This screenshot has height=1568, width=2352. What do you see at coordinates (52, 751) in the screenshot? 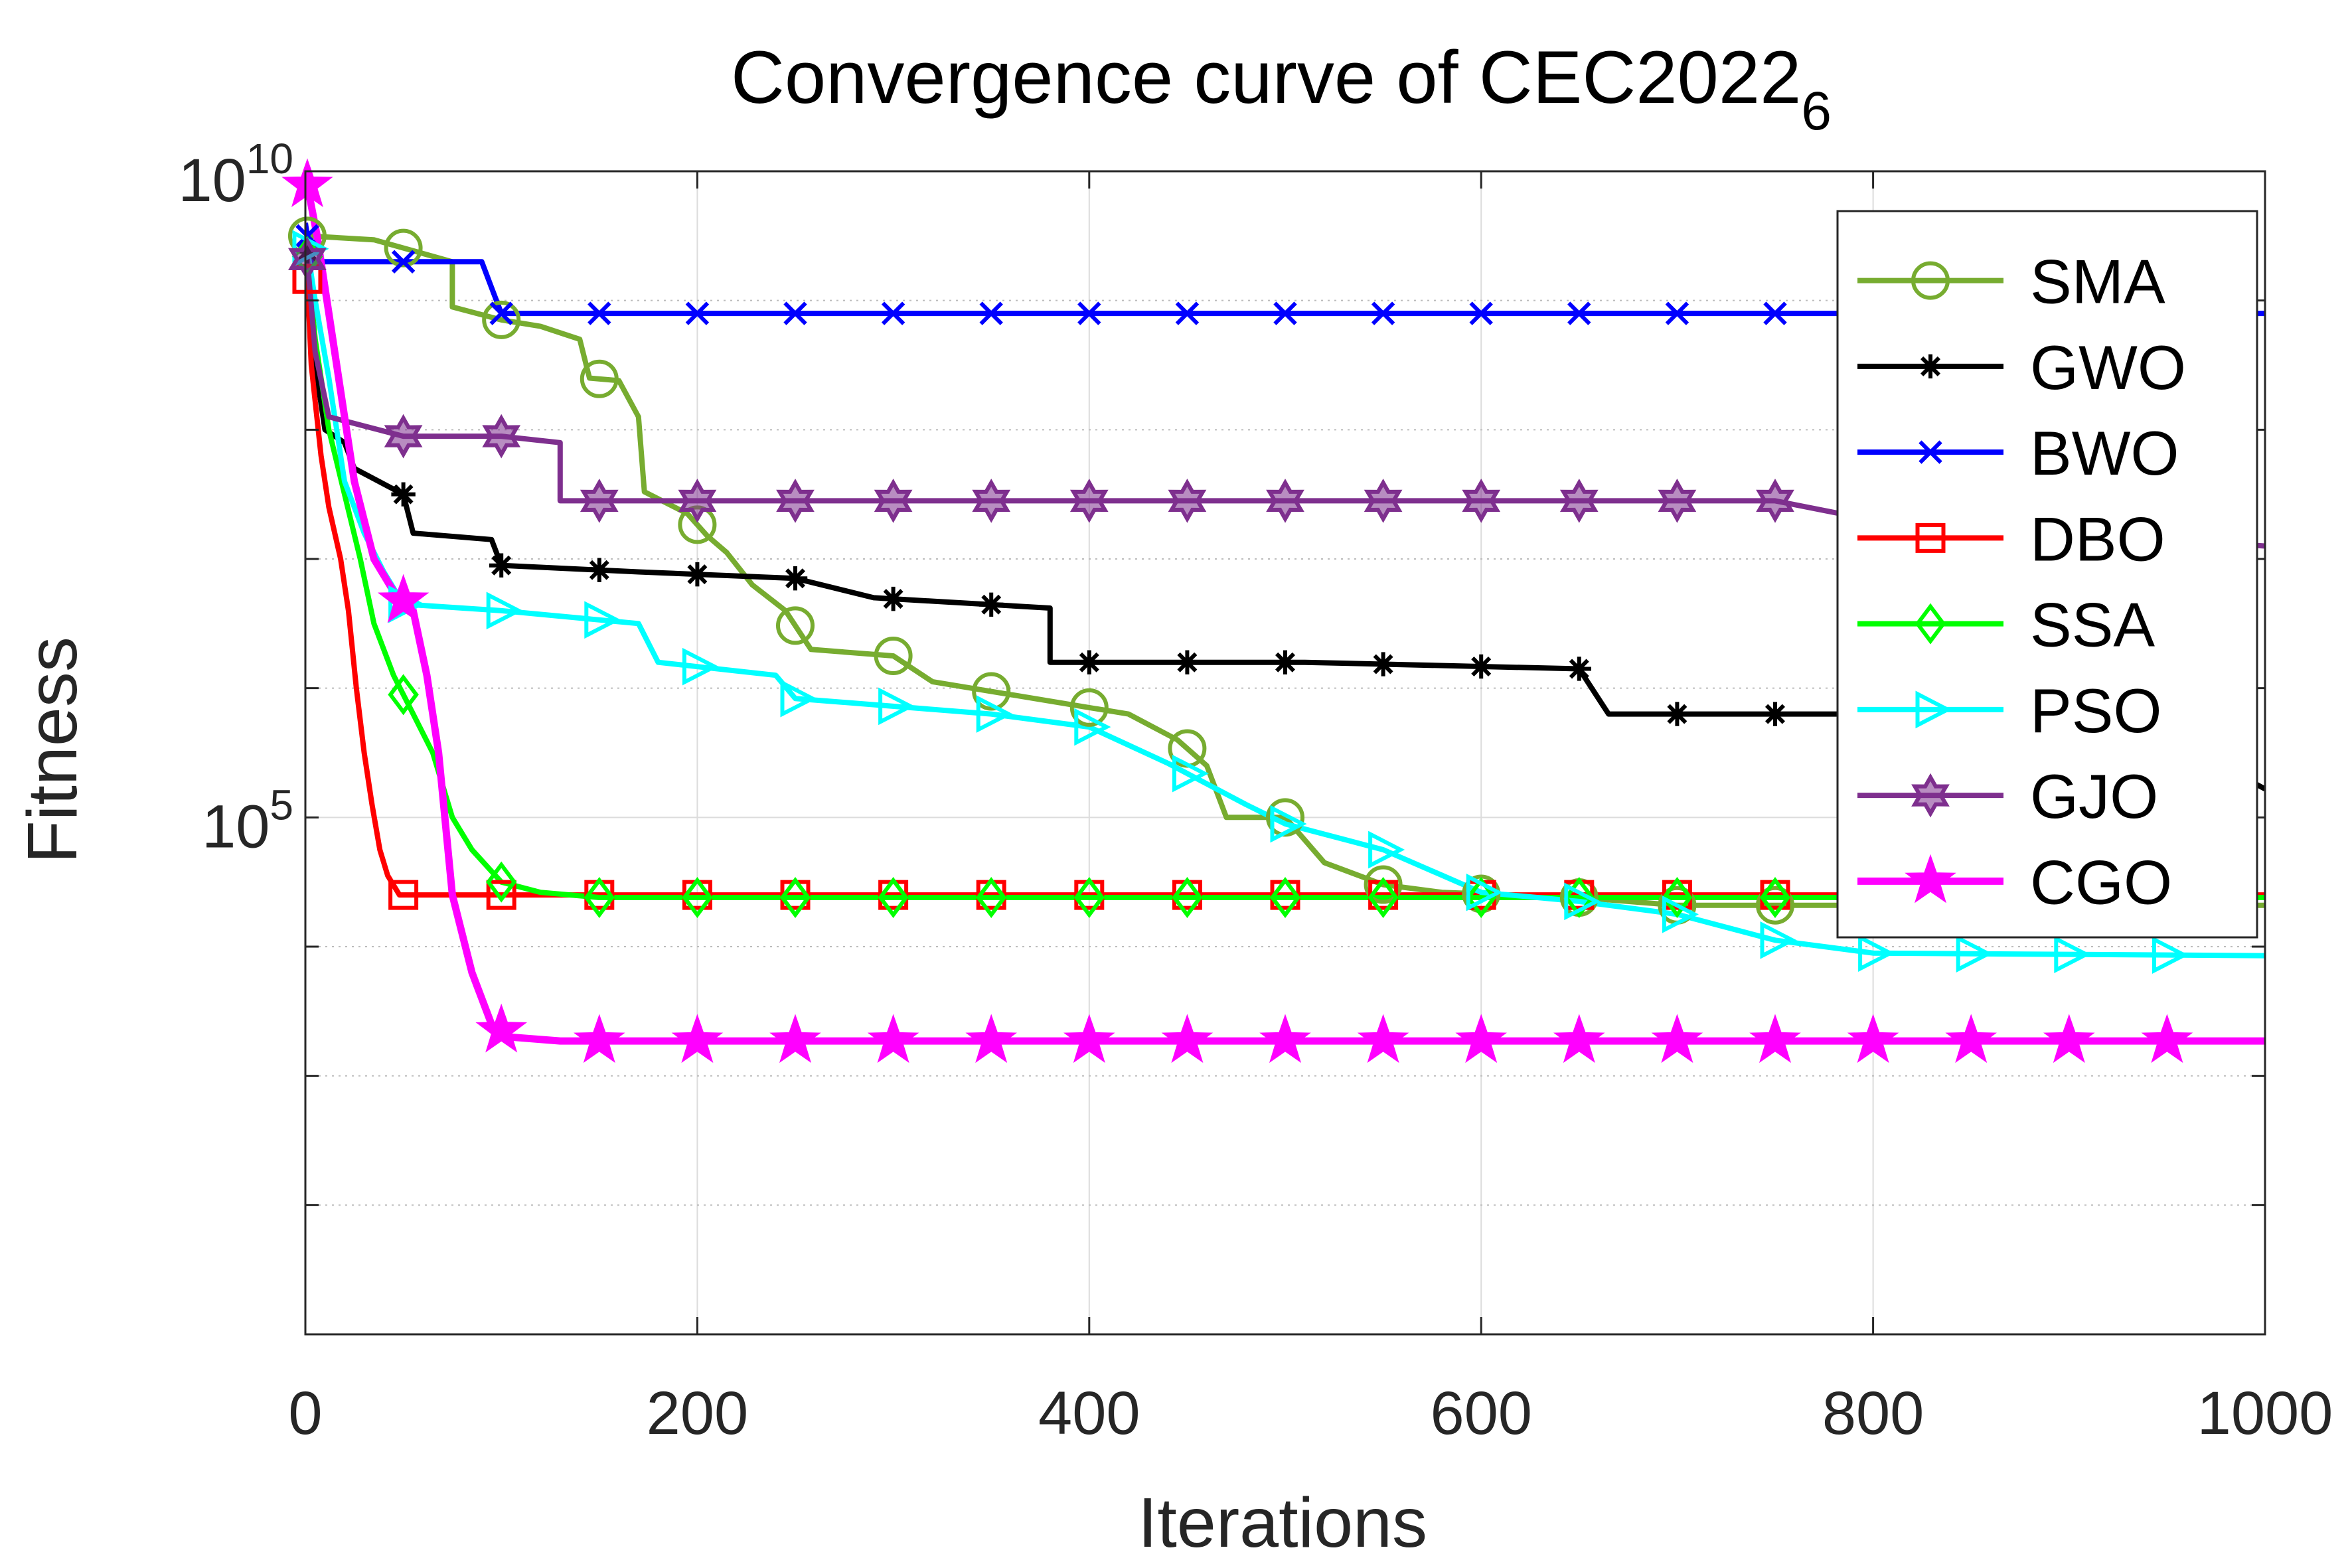
I see `y-axis-label: Fitness` at bounding box center [52, 751].